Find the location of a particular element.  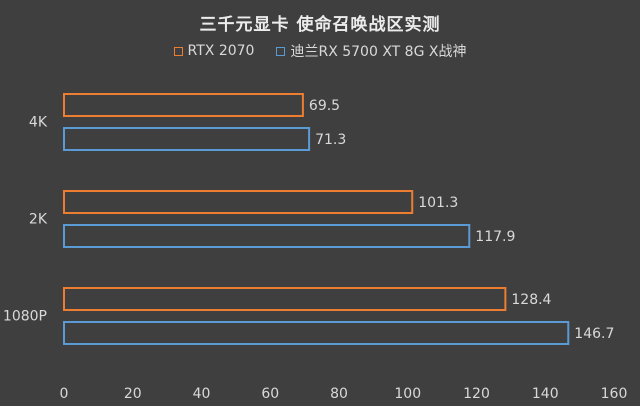

legend-item-rx-5700-xt: 迪兰RX 5700 XT 8G X战神 is located at coordinates (371, 51).